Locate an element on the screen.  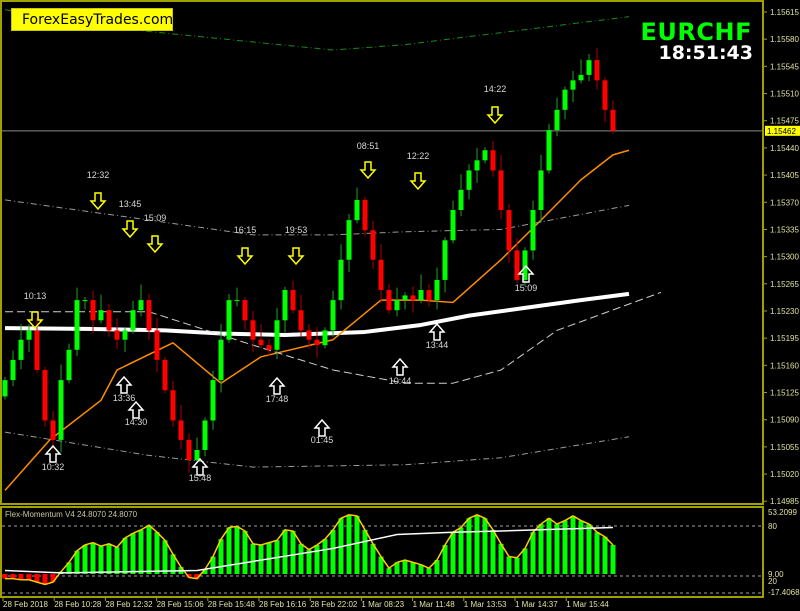
signal-time-label: 08:51 is located at coordinates (368, 146).